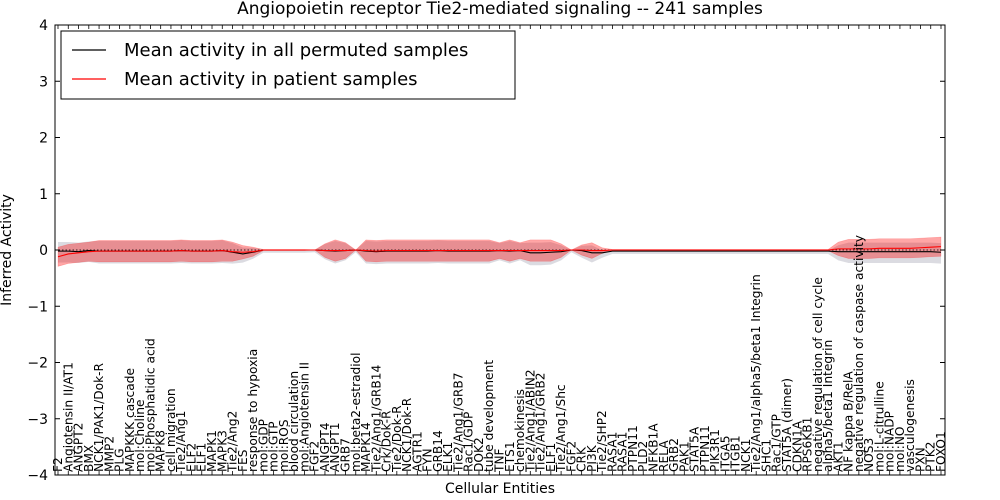 This screenshot has height=500, width=1000. Describe the element at coordinates (284, 445) in the screenshot. I see `x-category-label: mol:ROS` at that location.